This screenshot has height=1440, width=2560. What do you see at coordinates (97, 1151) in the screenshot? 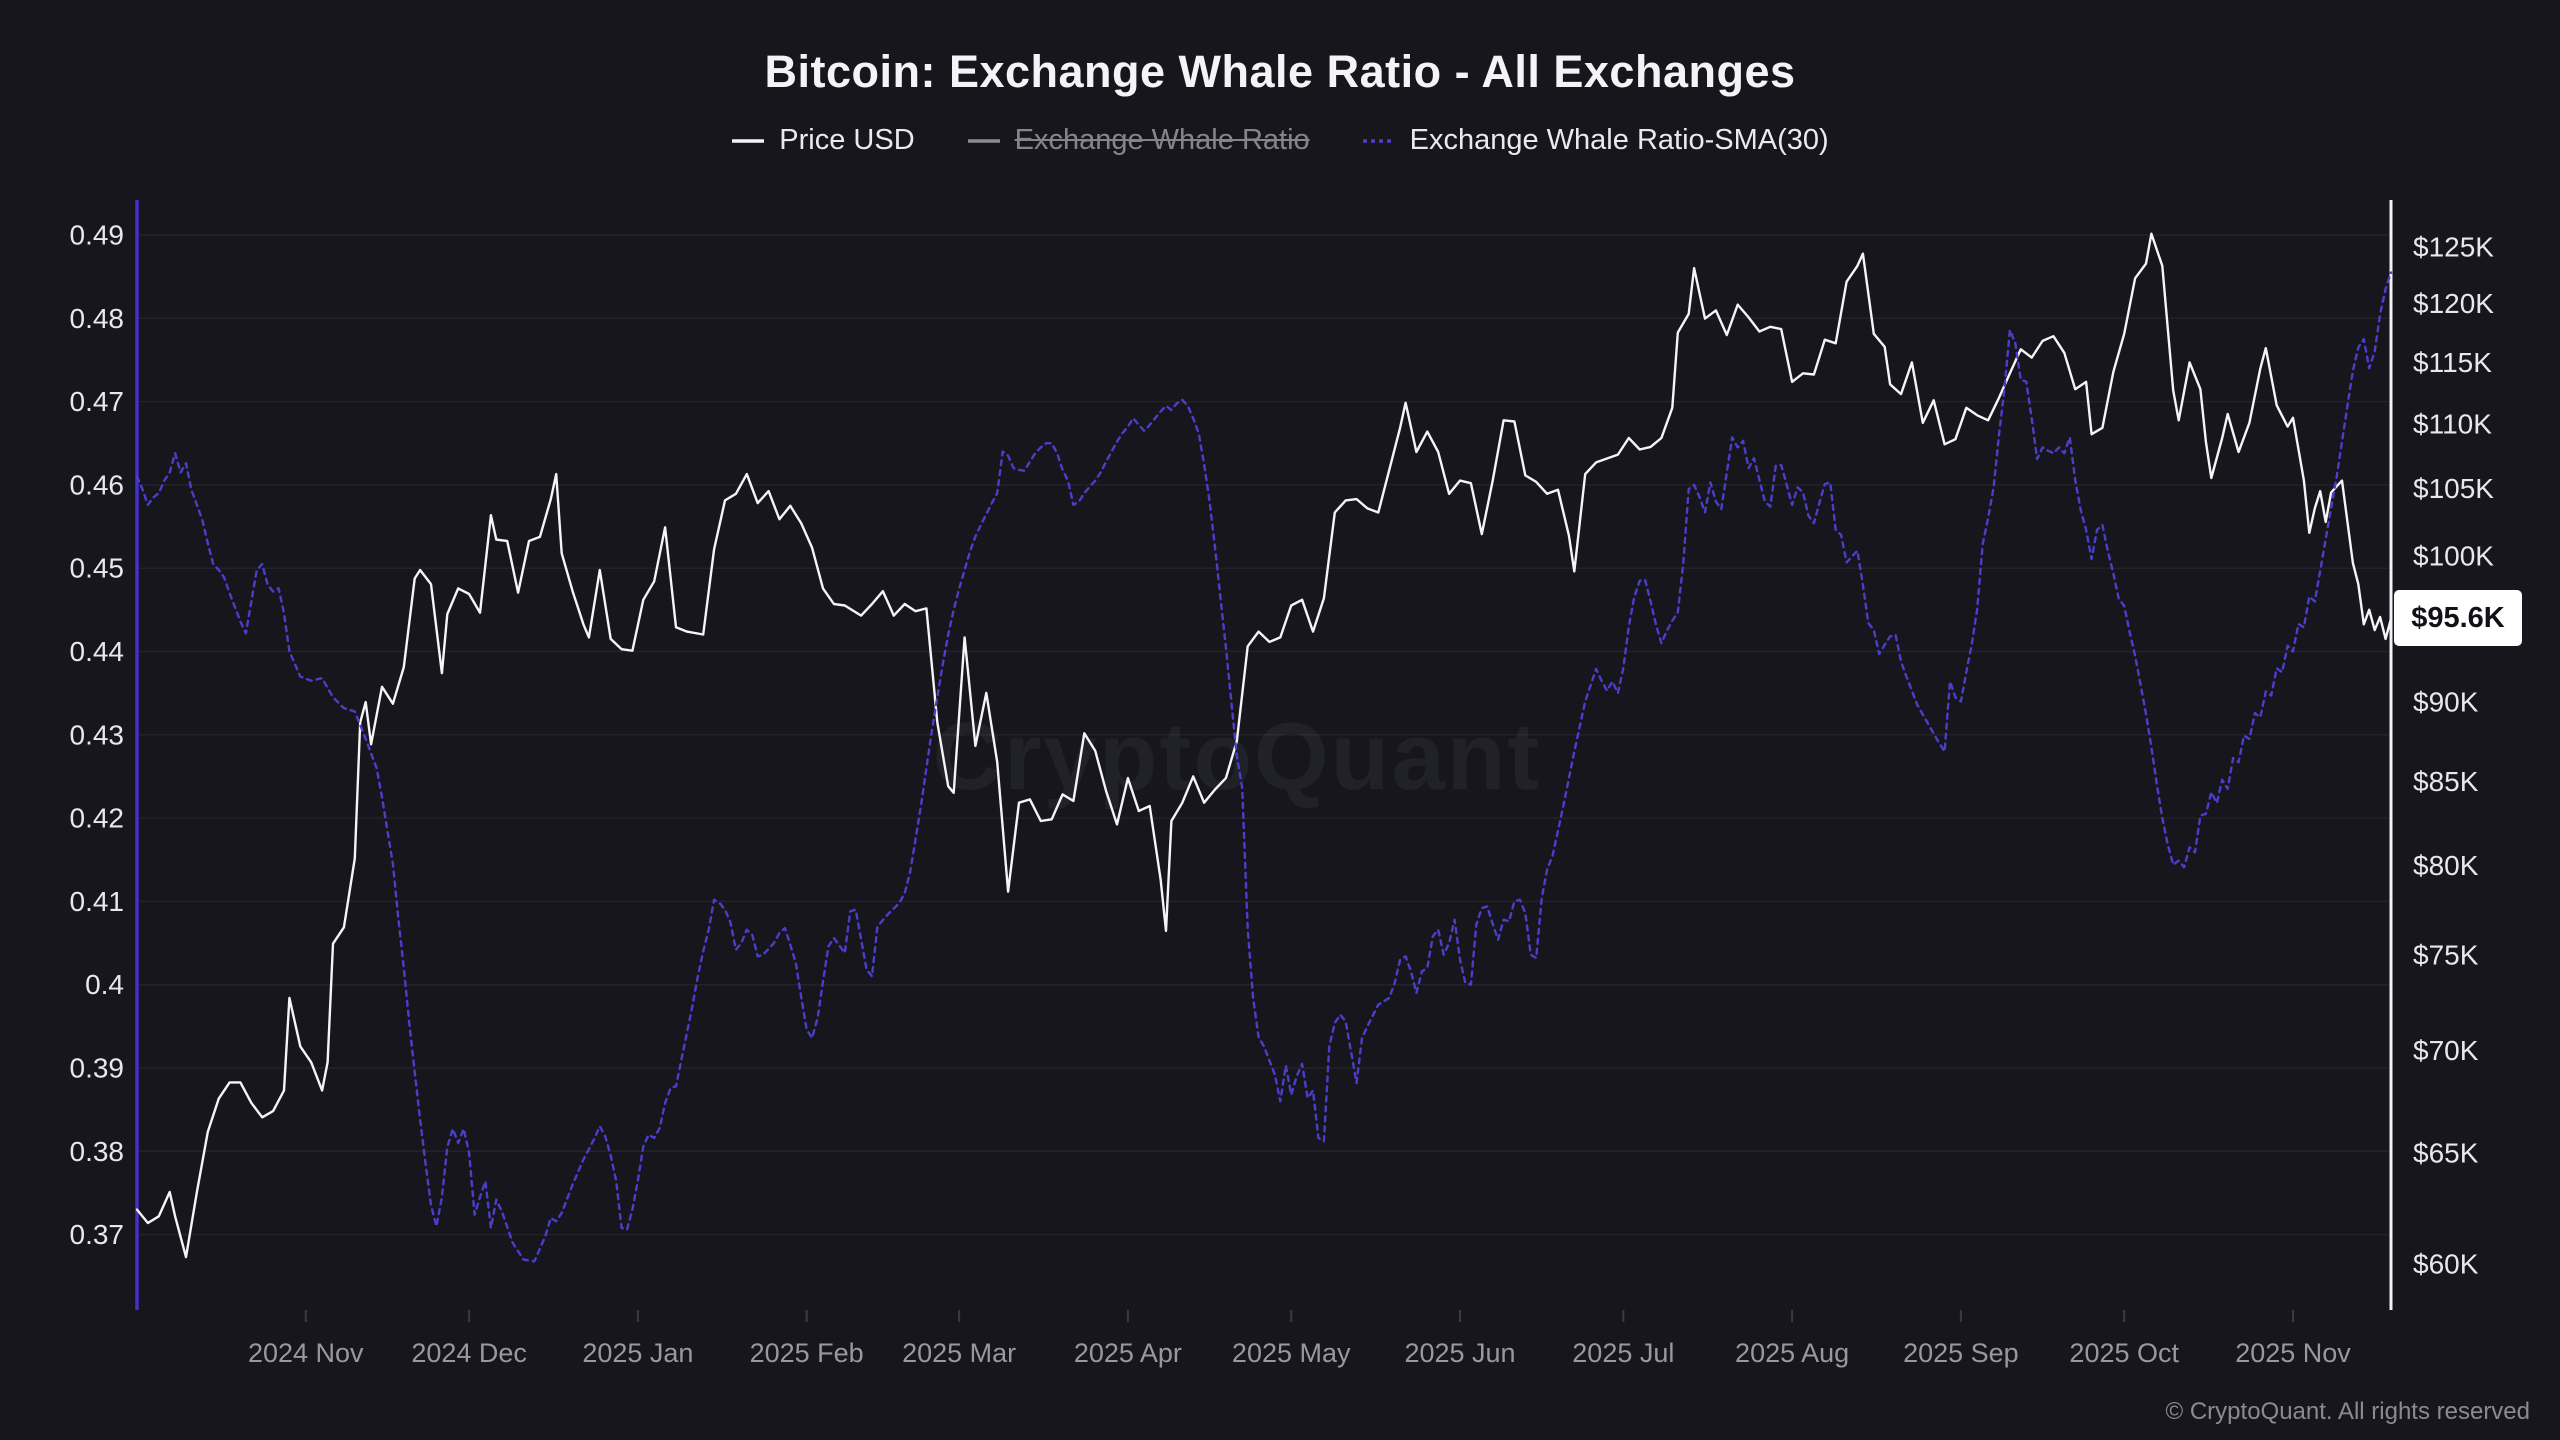
I see `left-axis-tick-label: 0.38` at bounding box center [97, 1151].